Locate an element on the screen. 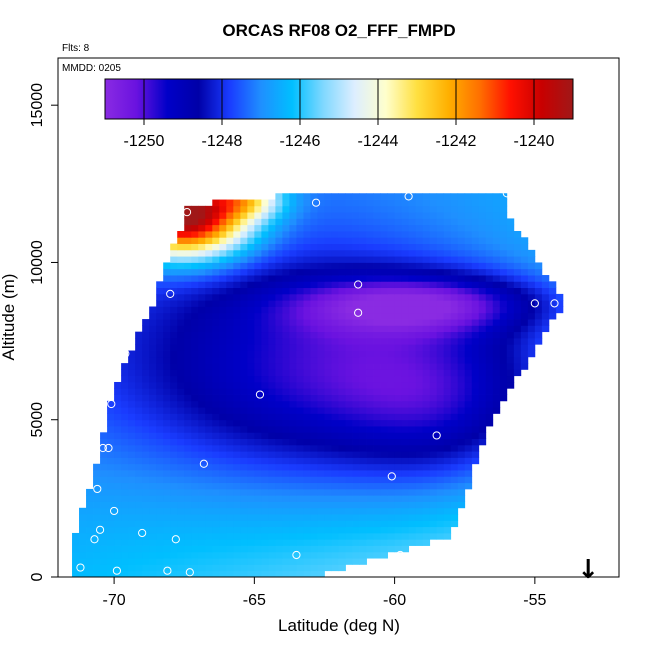 The width and height of the screenshot is (650, 650). observation-point is located at coordinates (391, 476).